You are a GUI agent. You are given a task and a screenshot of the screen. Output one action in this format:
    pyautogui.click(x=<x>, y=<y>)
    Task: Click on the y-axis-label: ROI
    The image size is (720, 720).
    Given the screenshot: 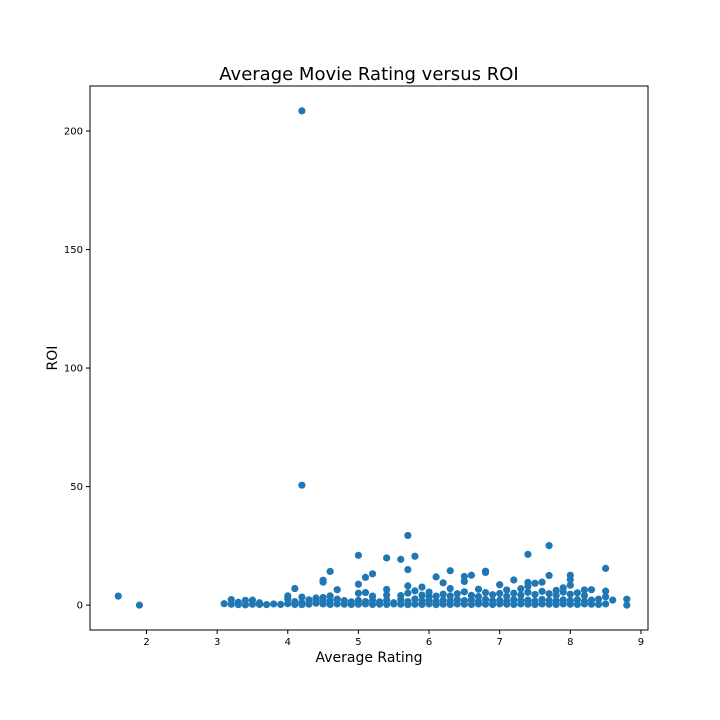 What is the action you would take?
    pyautogui.click(x=53, y=358)
    